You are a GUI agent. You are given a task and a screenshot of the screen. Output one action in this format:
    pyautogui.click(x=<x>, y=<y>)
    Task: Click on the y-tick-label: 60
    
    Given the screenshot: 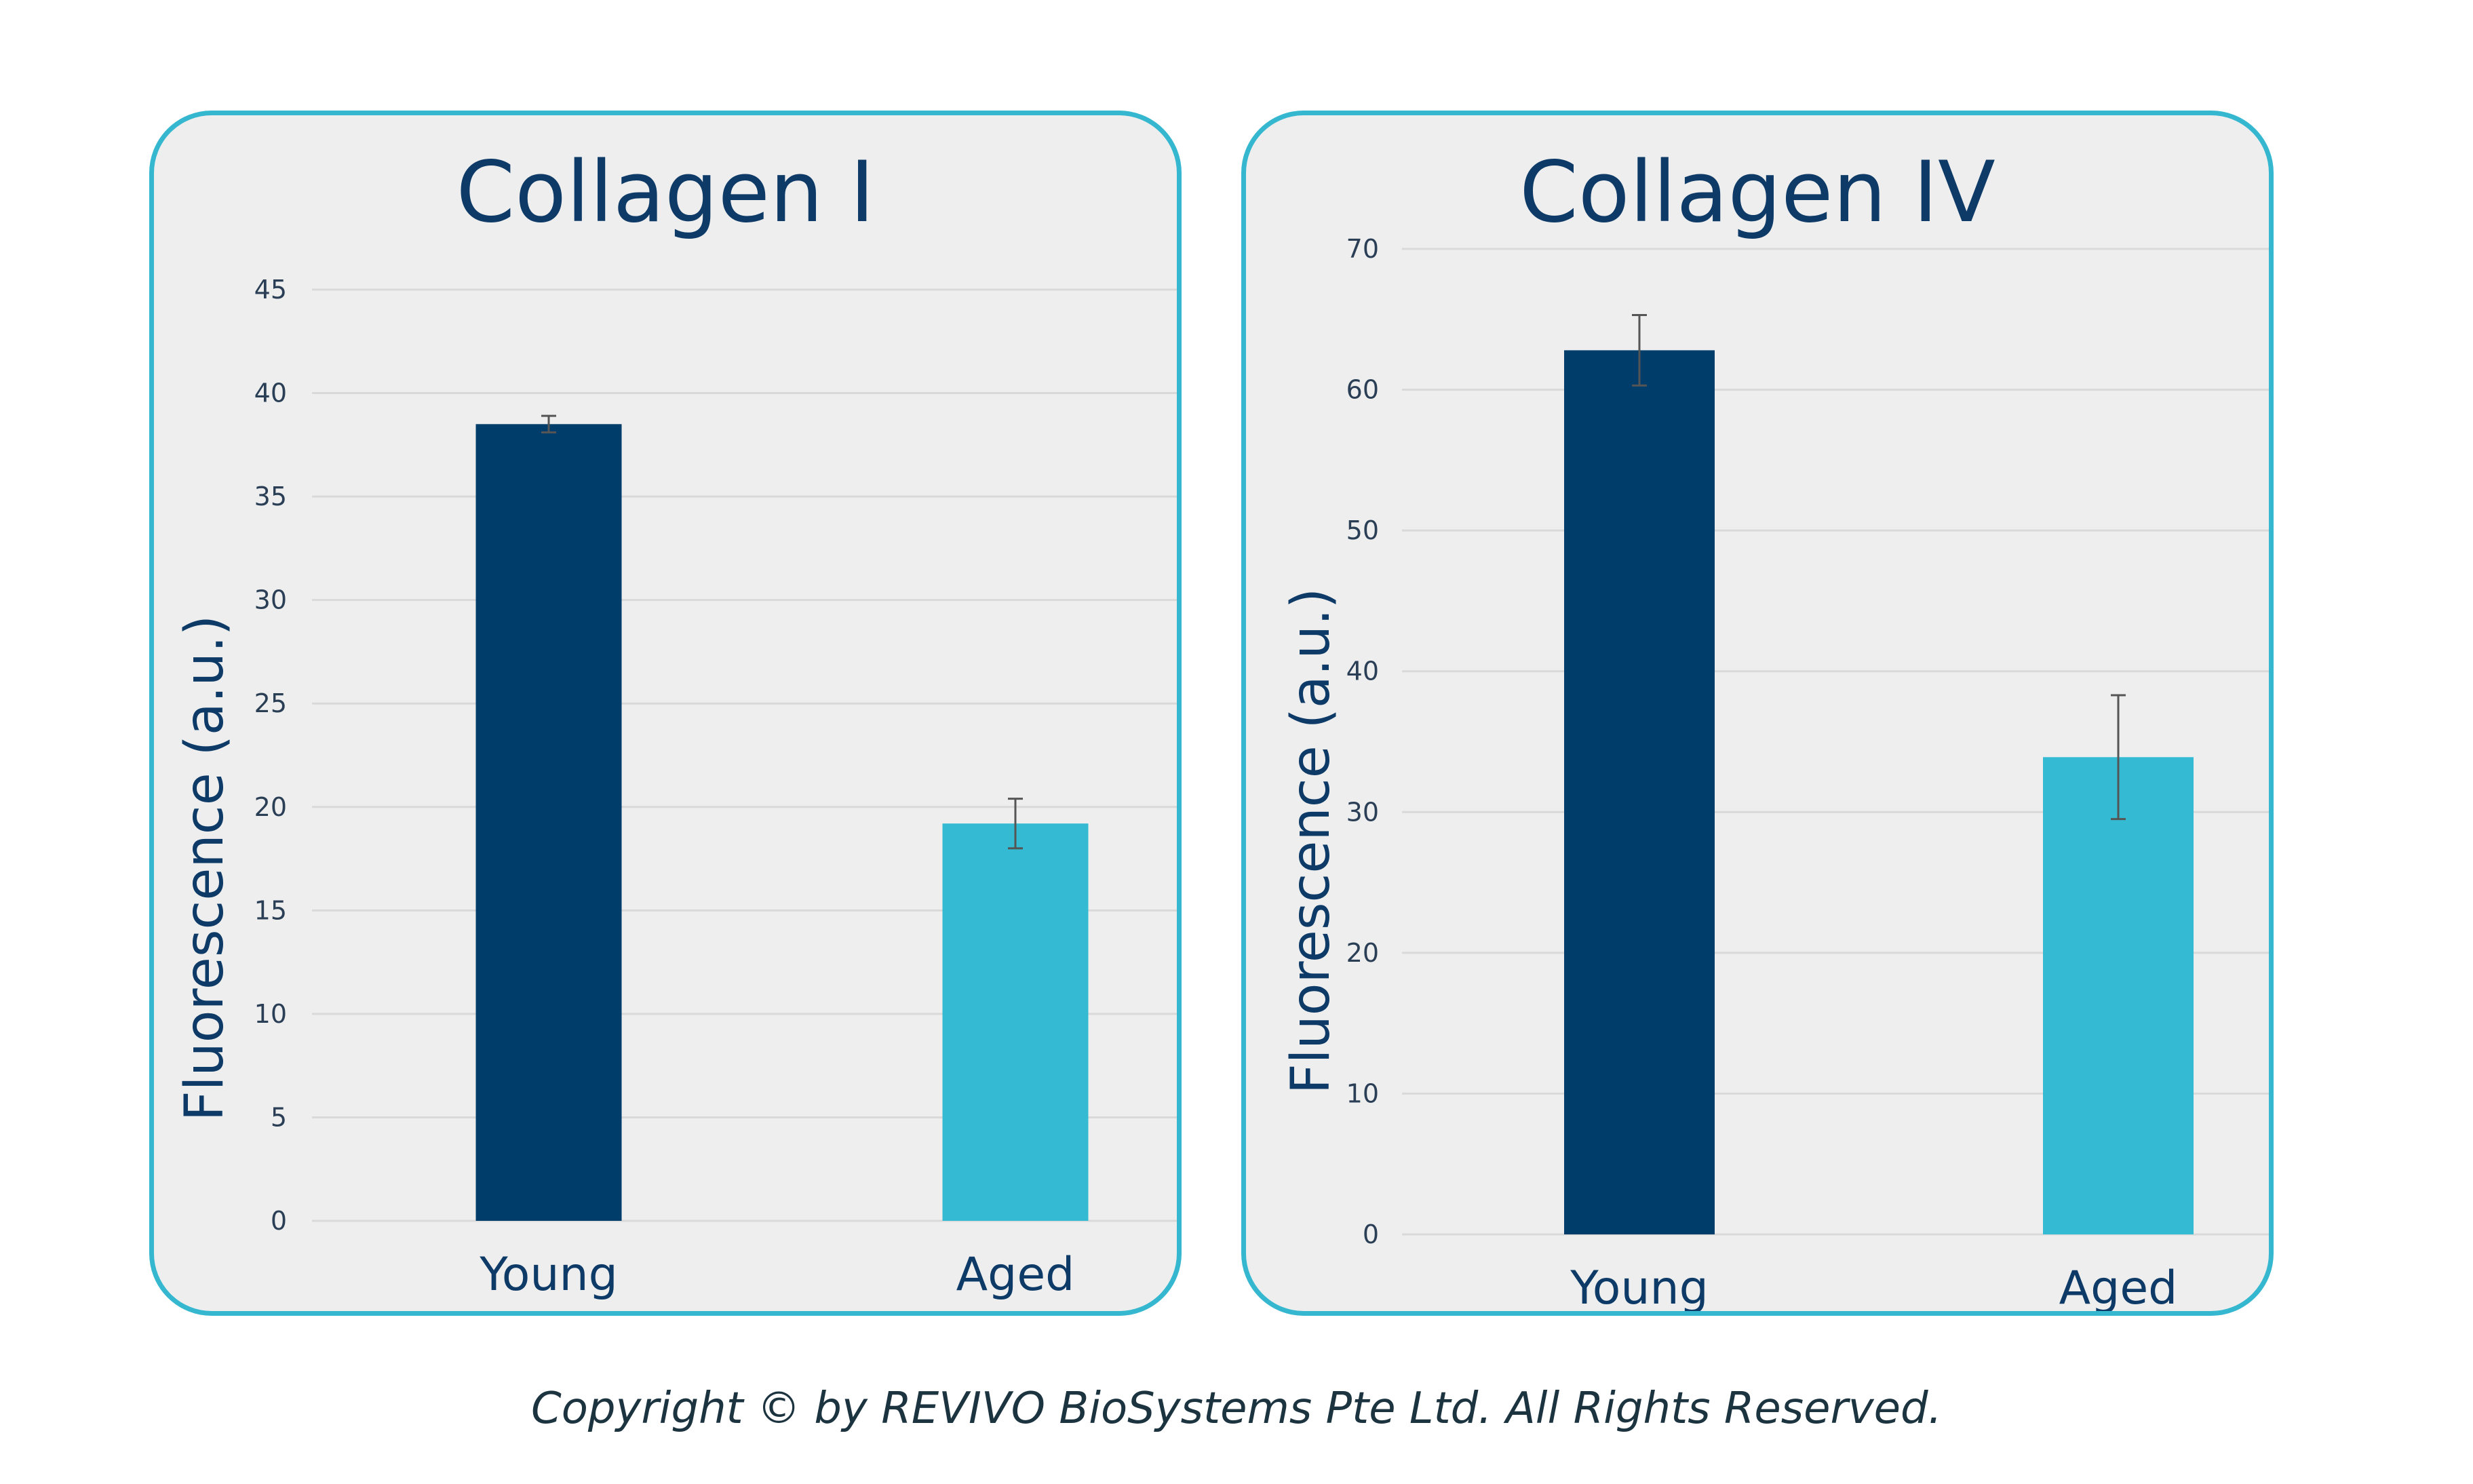 What is the action you would take?
    pyautogui.click(x=1362, y=390)
    